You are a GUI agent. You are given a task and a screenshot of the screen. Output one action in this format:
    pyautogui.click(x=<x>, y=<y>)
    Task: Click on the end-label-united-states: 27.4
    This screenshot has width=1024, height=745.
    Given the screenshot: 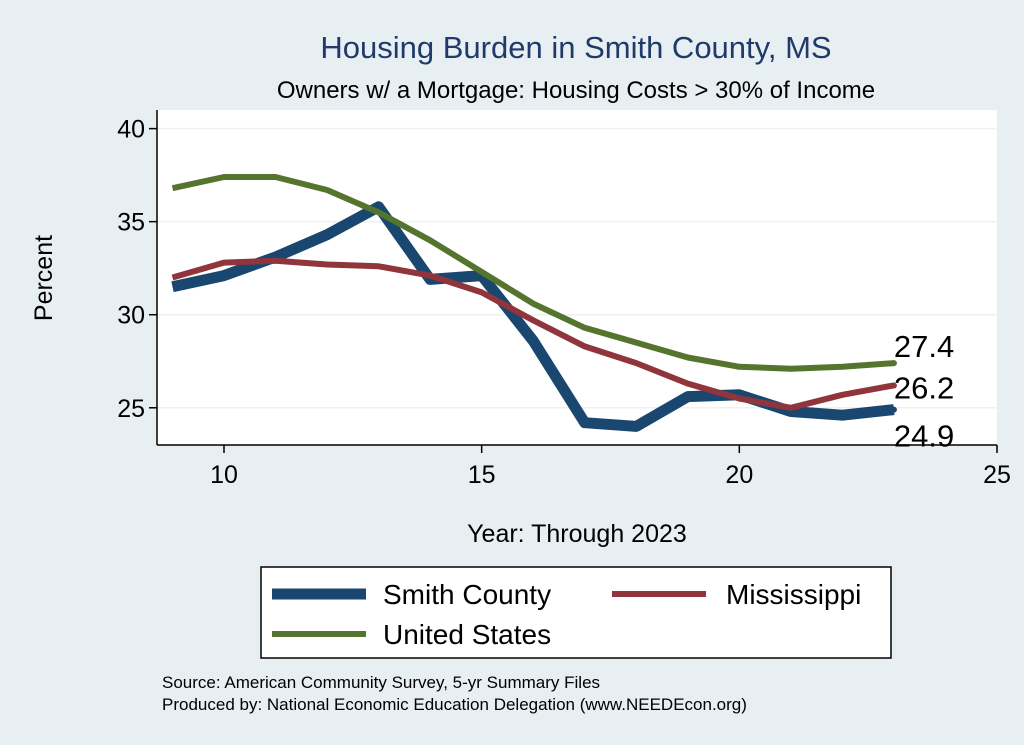 What is the action you would take?
    pyautogui.click(x=924, y=346)
    